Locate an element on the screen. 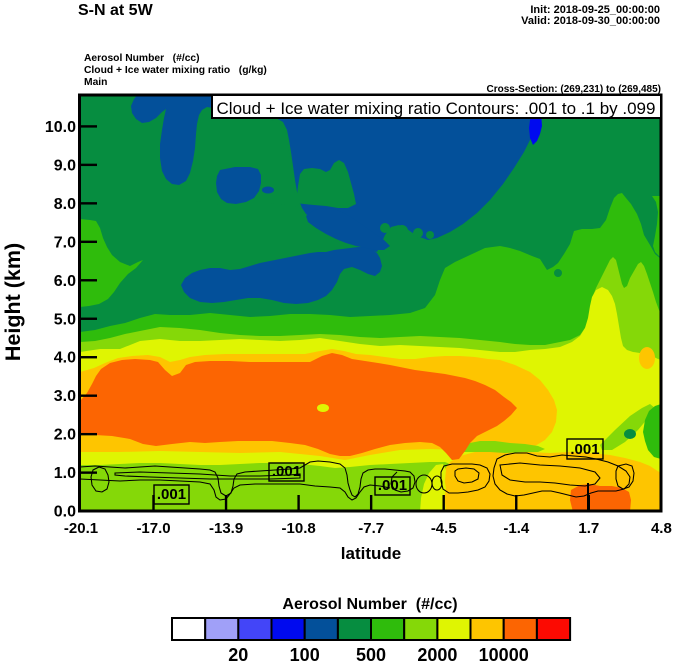  svg-text: -1.4 is located at coordinates (516, 528).